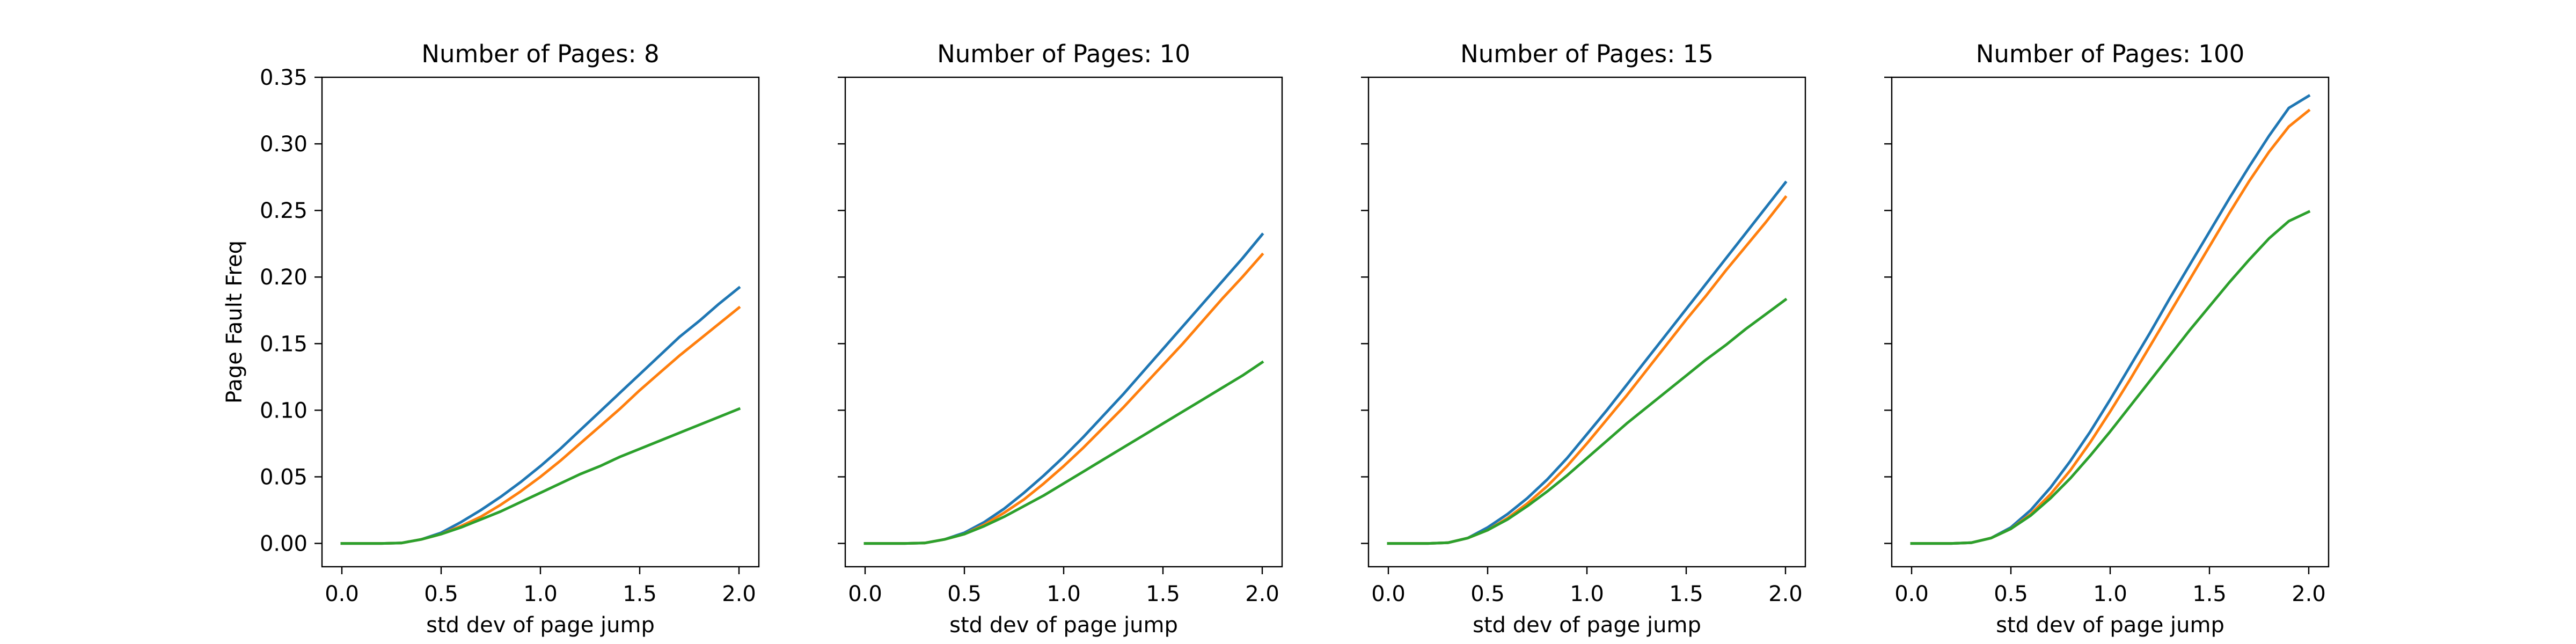 The image size is (2576, 644). I want to click on y-tick-label: 0.15, so click(284, 344).